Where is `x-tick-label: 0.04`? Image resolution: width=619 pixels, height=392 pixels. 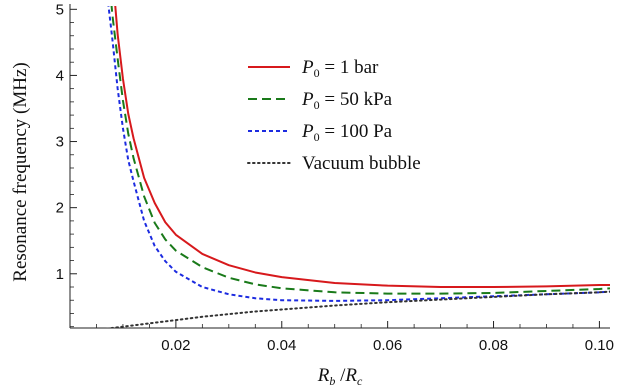 x-tick-label: 0.04 is located at coordinates (281, 345).